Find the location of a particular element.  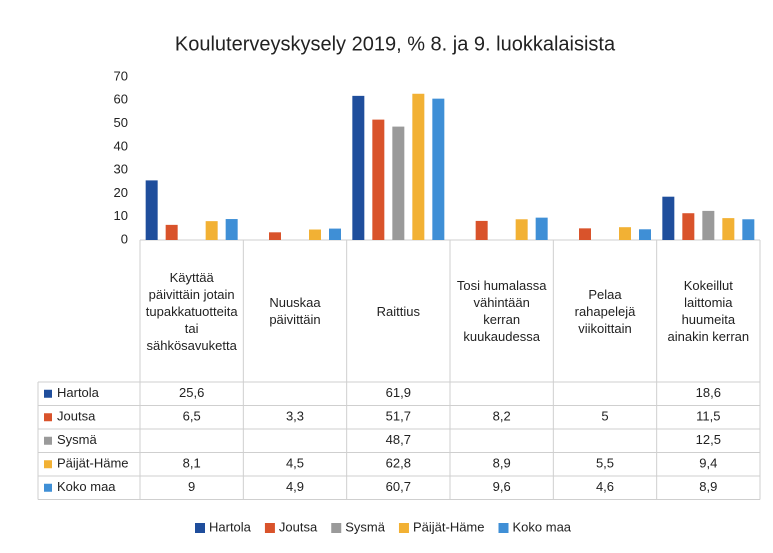

y-tick-label: 20 is located at coordinates (121, 192).